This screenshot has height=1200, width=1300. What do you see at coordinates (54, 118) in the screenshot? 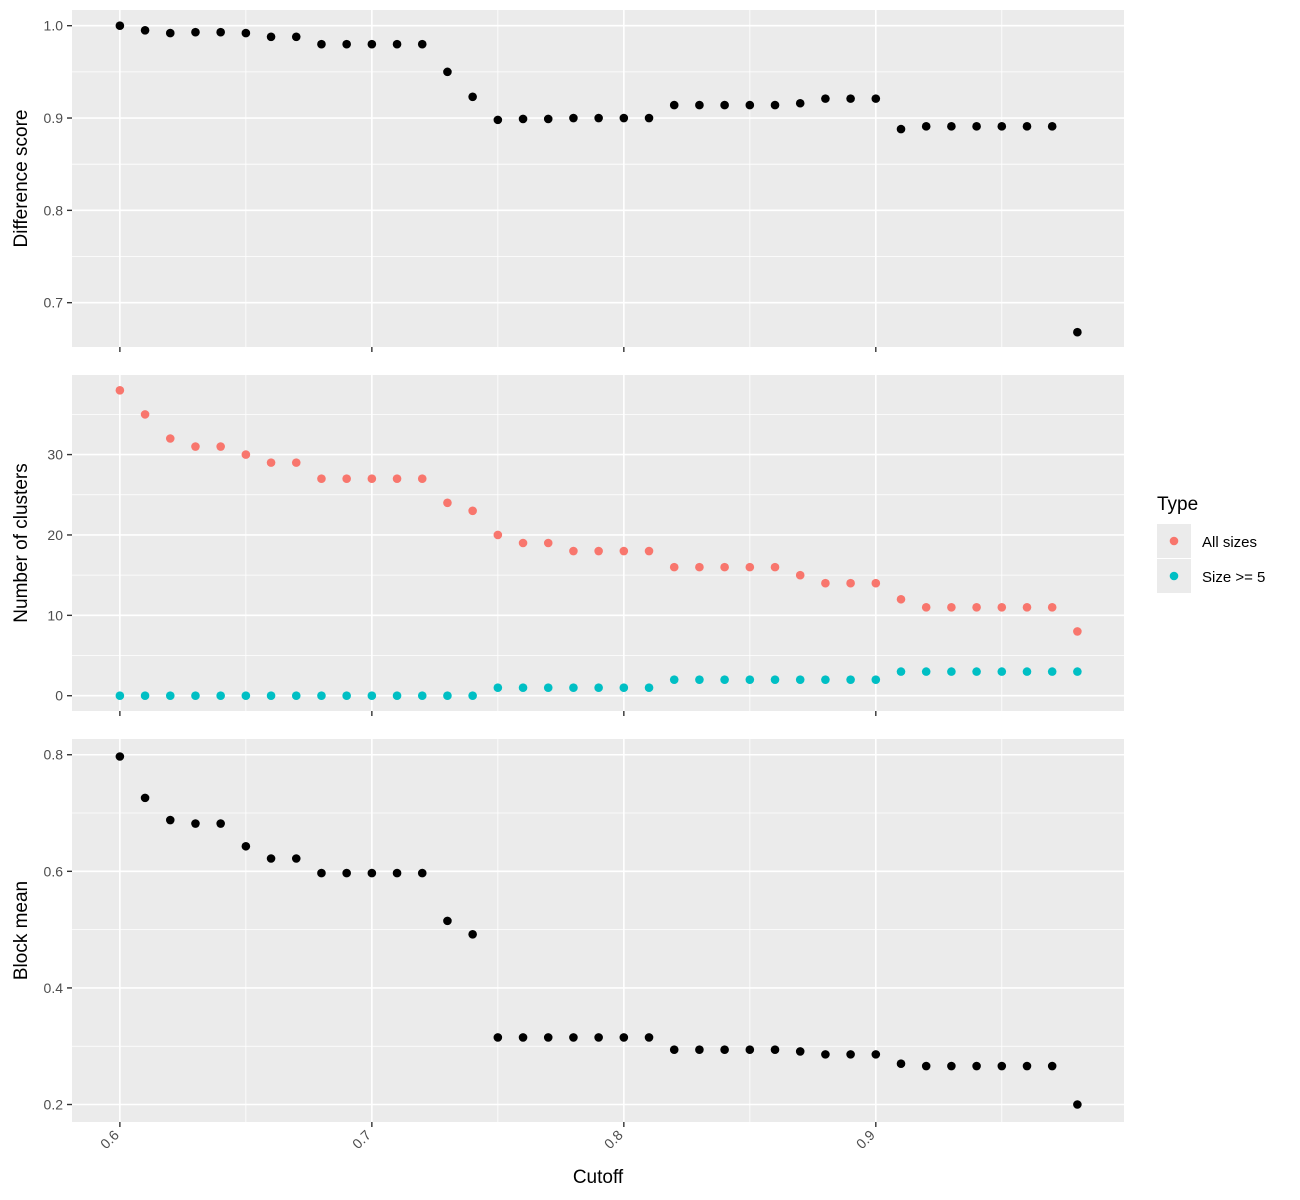
I see `y-tick-label: 0.9` at bounding box center [54, 118].